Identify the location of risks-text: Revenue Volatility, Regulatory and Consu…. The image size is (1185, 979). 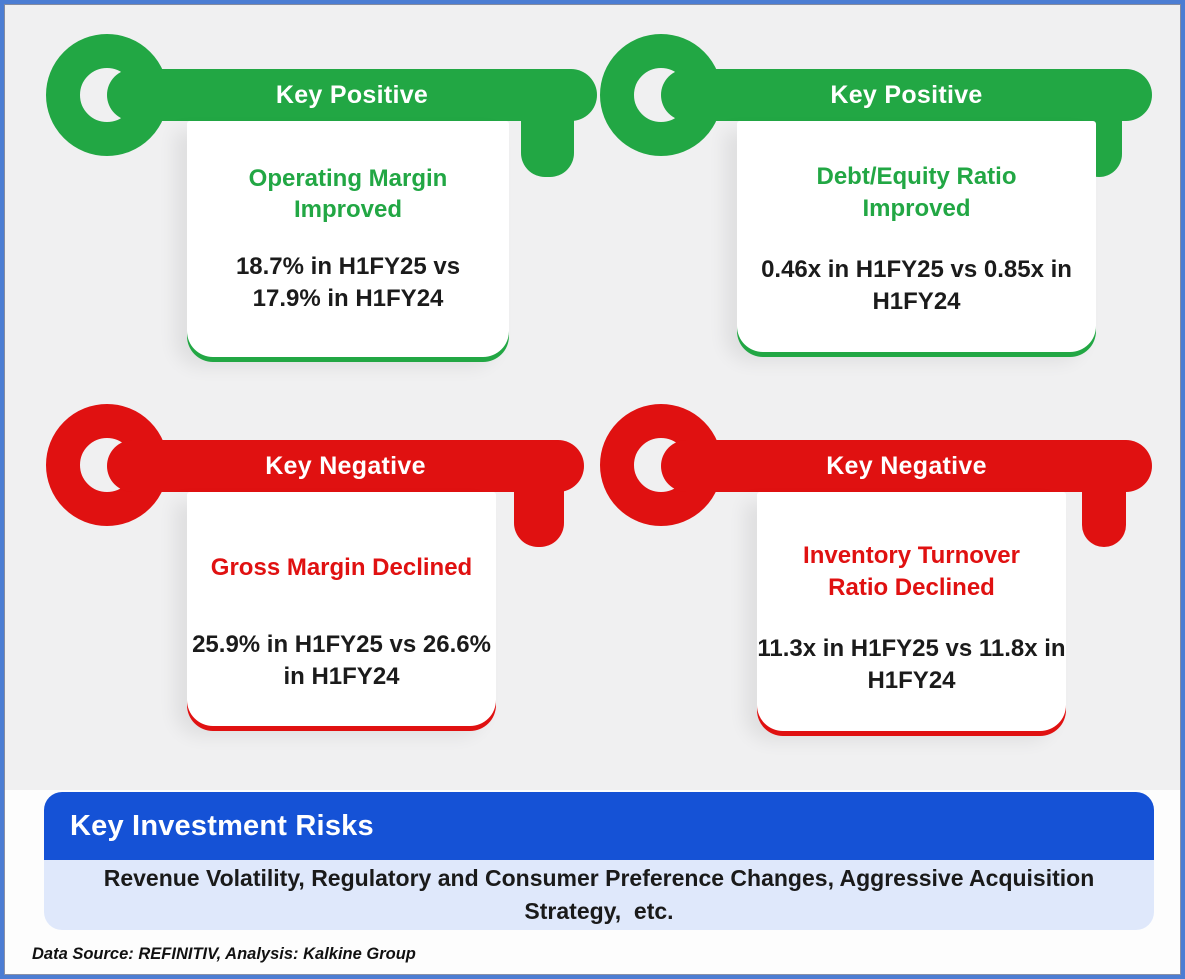
(599, 894).